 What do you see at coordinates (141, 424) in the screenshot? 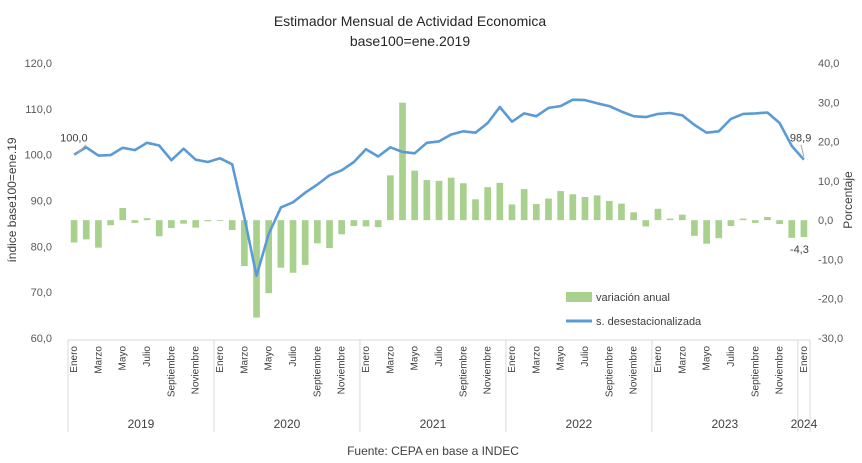
I see `x-year-label: 2019` at bounding box center [141, 424].